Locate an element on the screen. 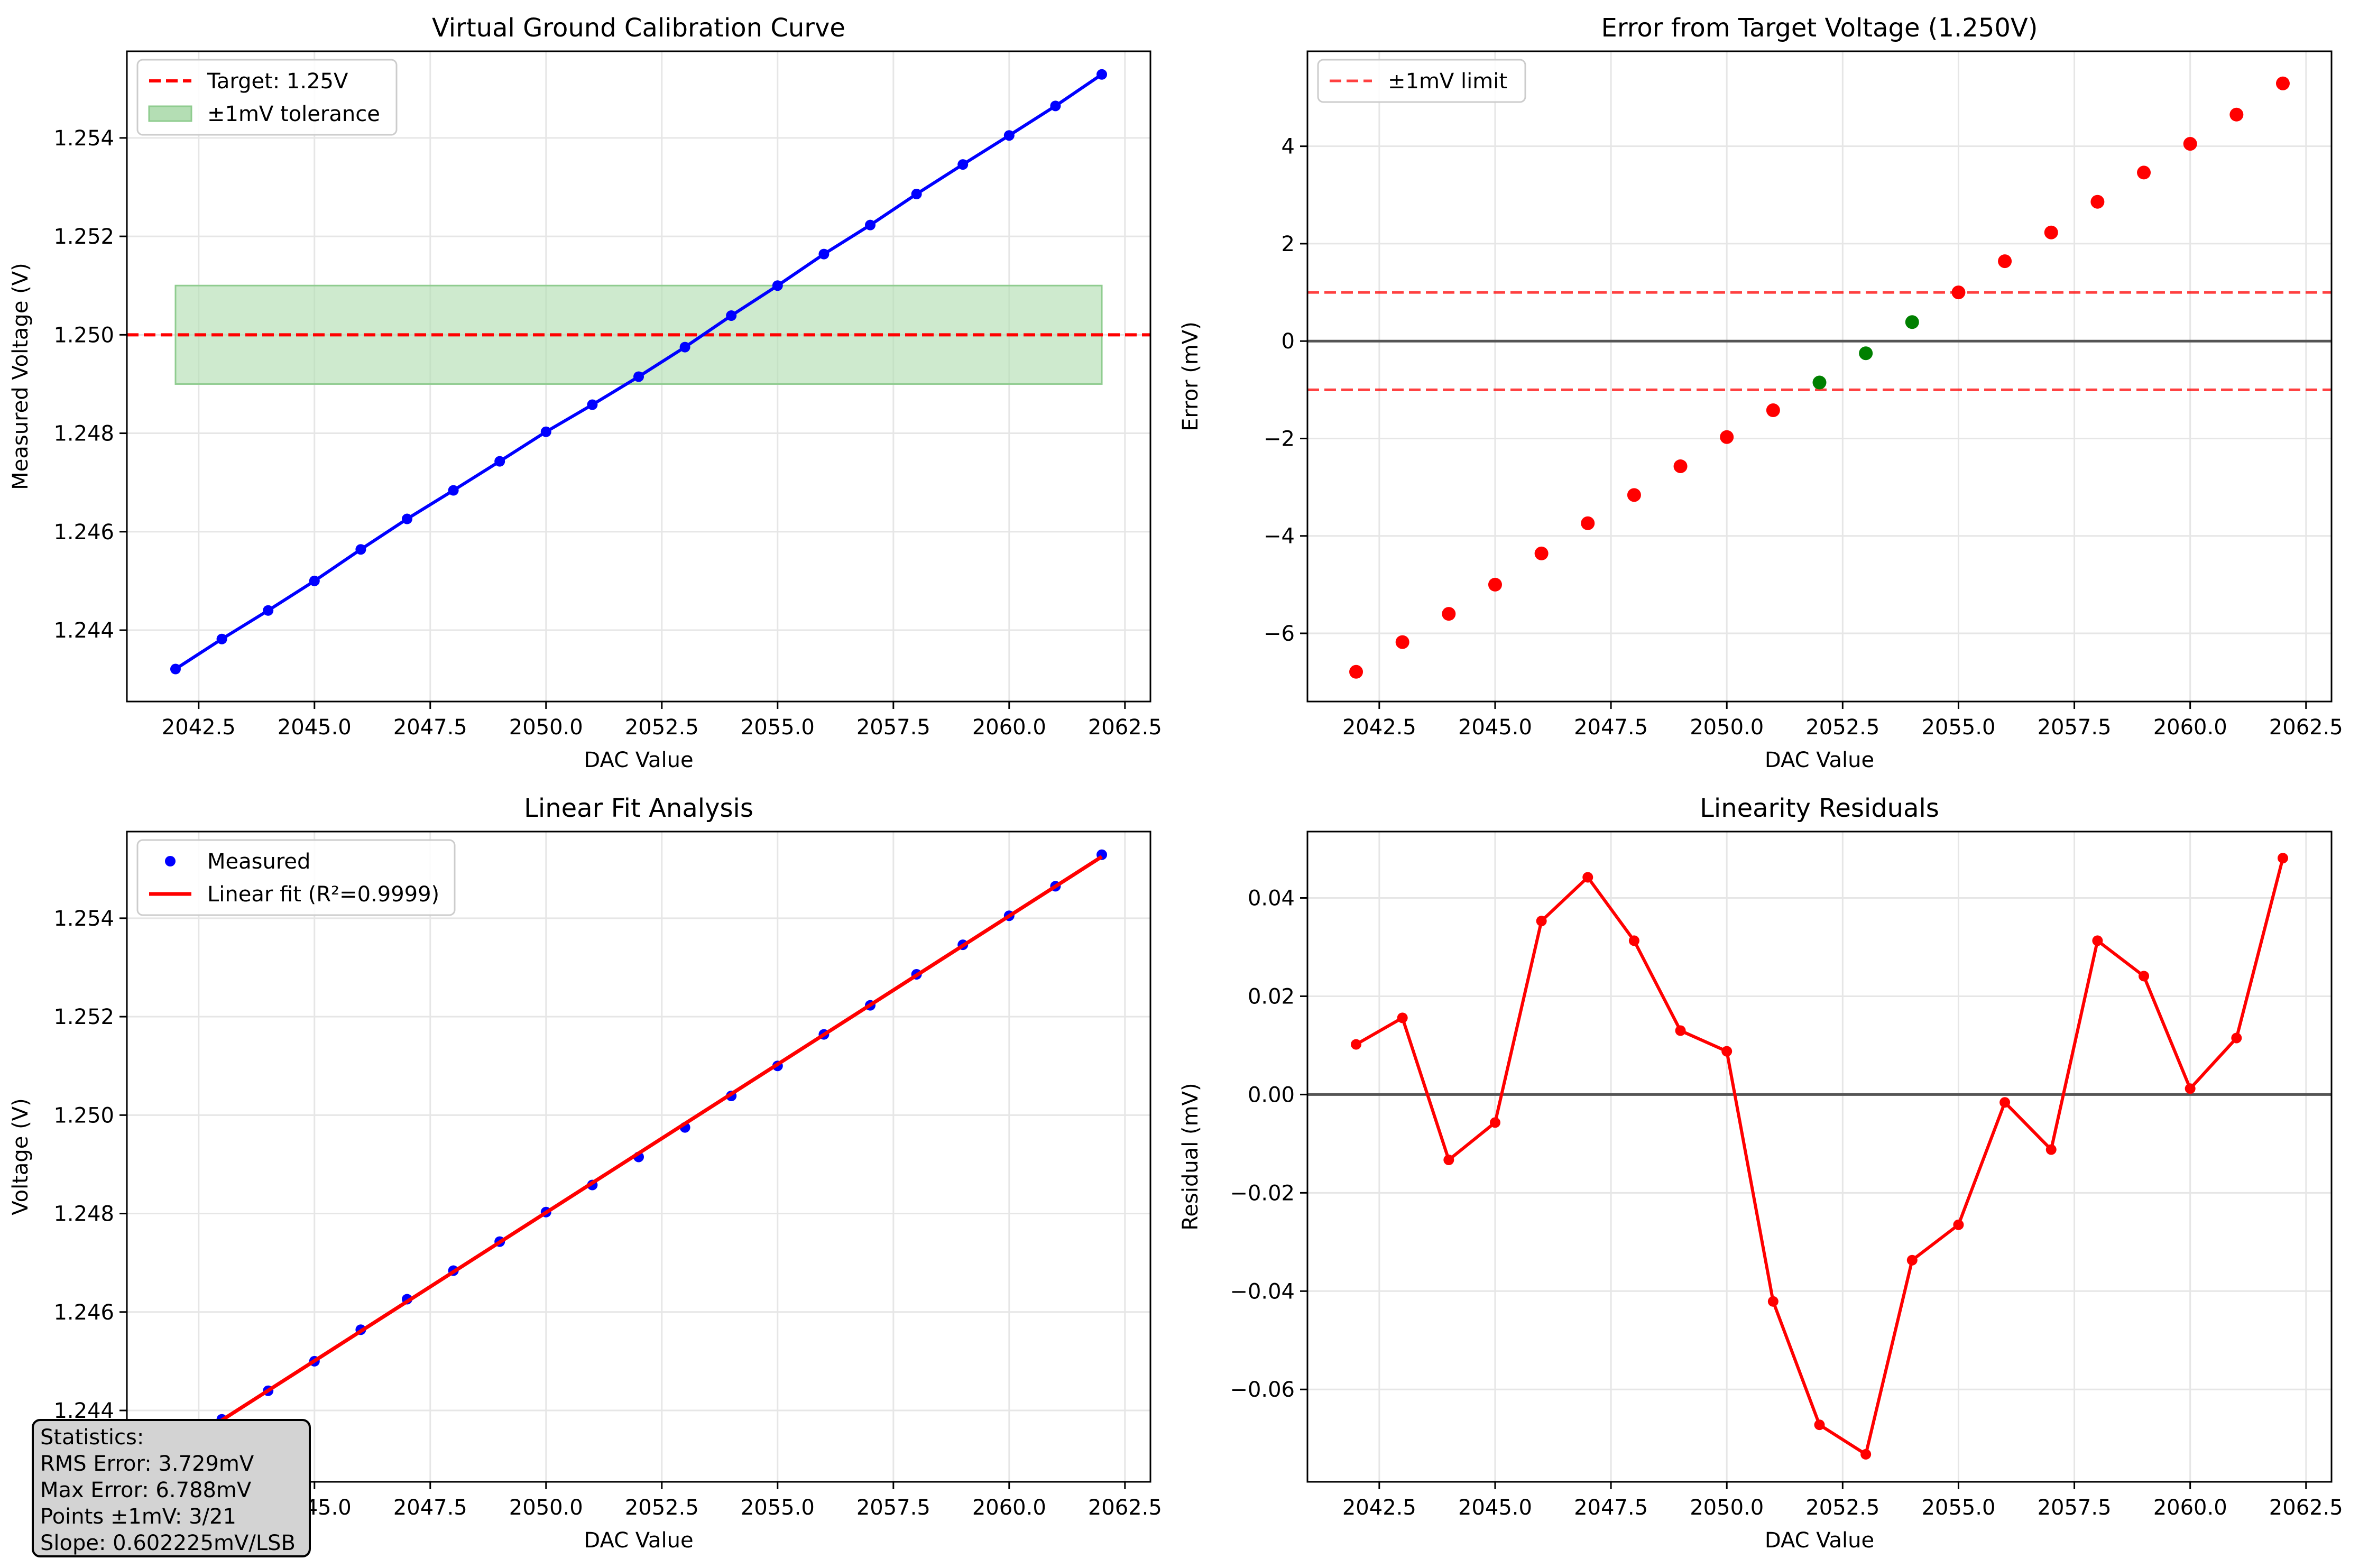  y-tick-label: −0.06 is located at coordinates (1262, 1390).